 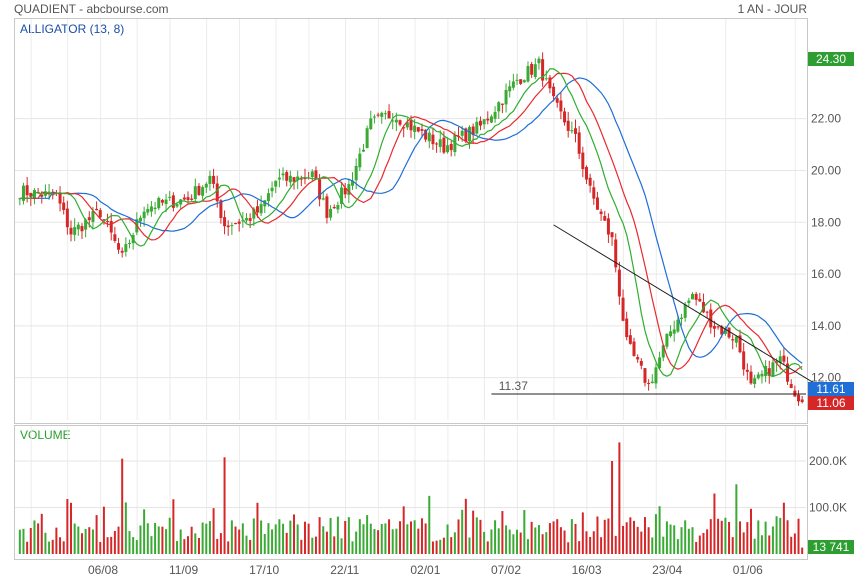 What do you see at coordinates (831, 547) in the screenshot?
I see `volume-badge: 13 741` at bounding box center [831, 547].